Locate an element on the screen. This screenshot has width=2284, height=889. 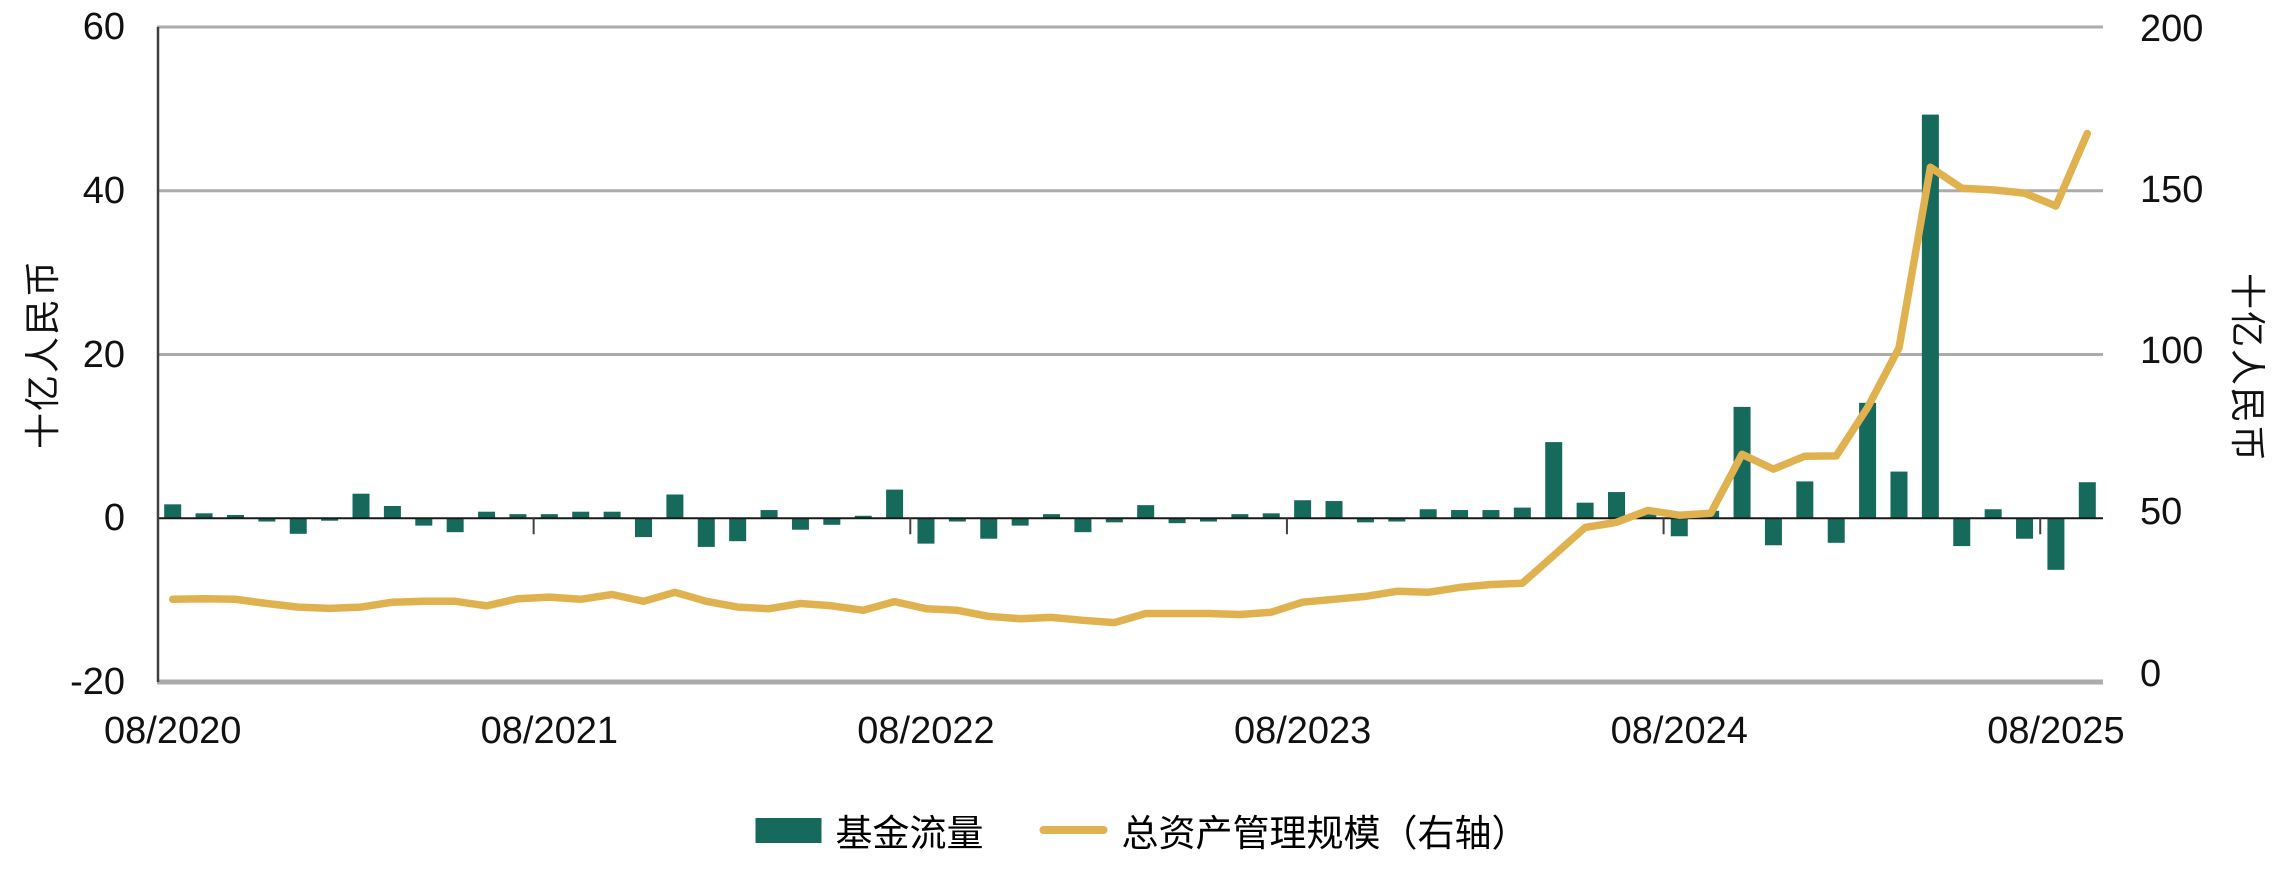
left-axis-tick-60: 60 is located at coordinates (103, 27).